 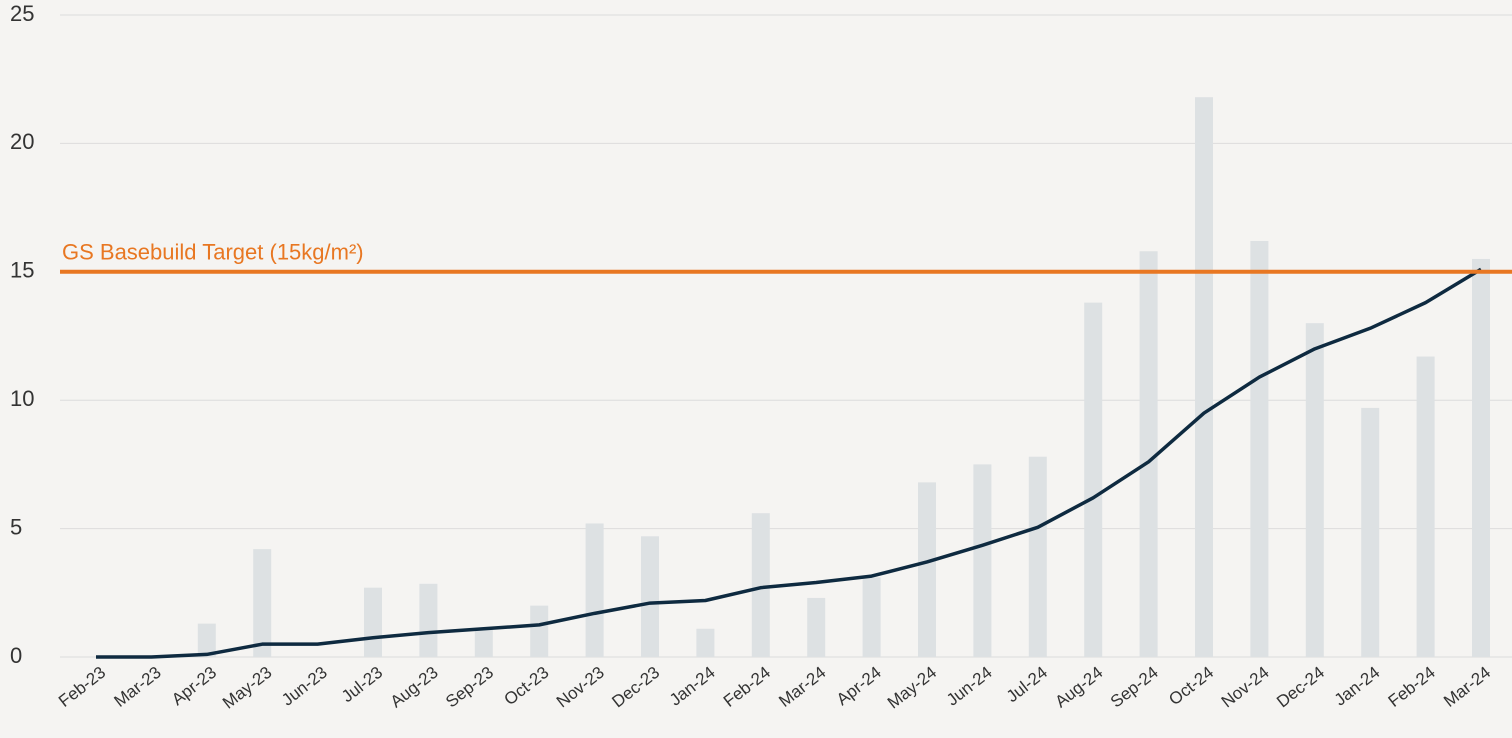 I want to click on x-tick-label: Aug-24, so click(x=1079, y=687).